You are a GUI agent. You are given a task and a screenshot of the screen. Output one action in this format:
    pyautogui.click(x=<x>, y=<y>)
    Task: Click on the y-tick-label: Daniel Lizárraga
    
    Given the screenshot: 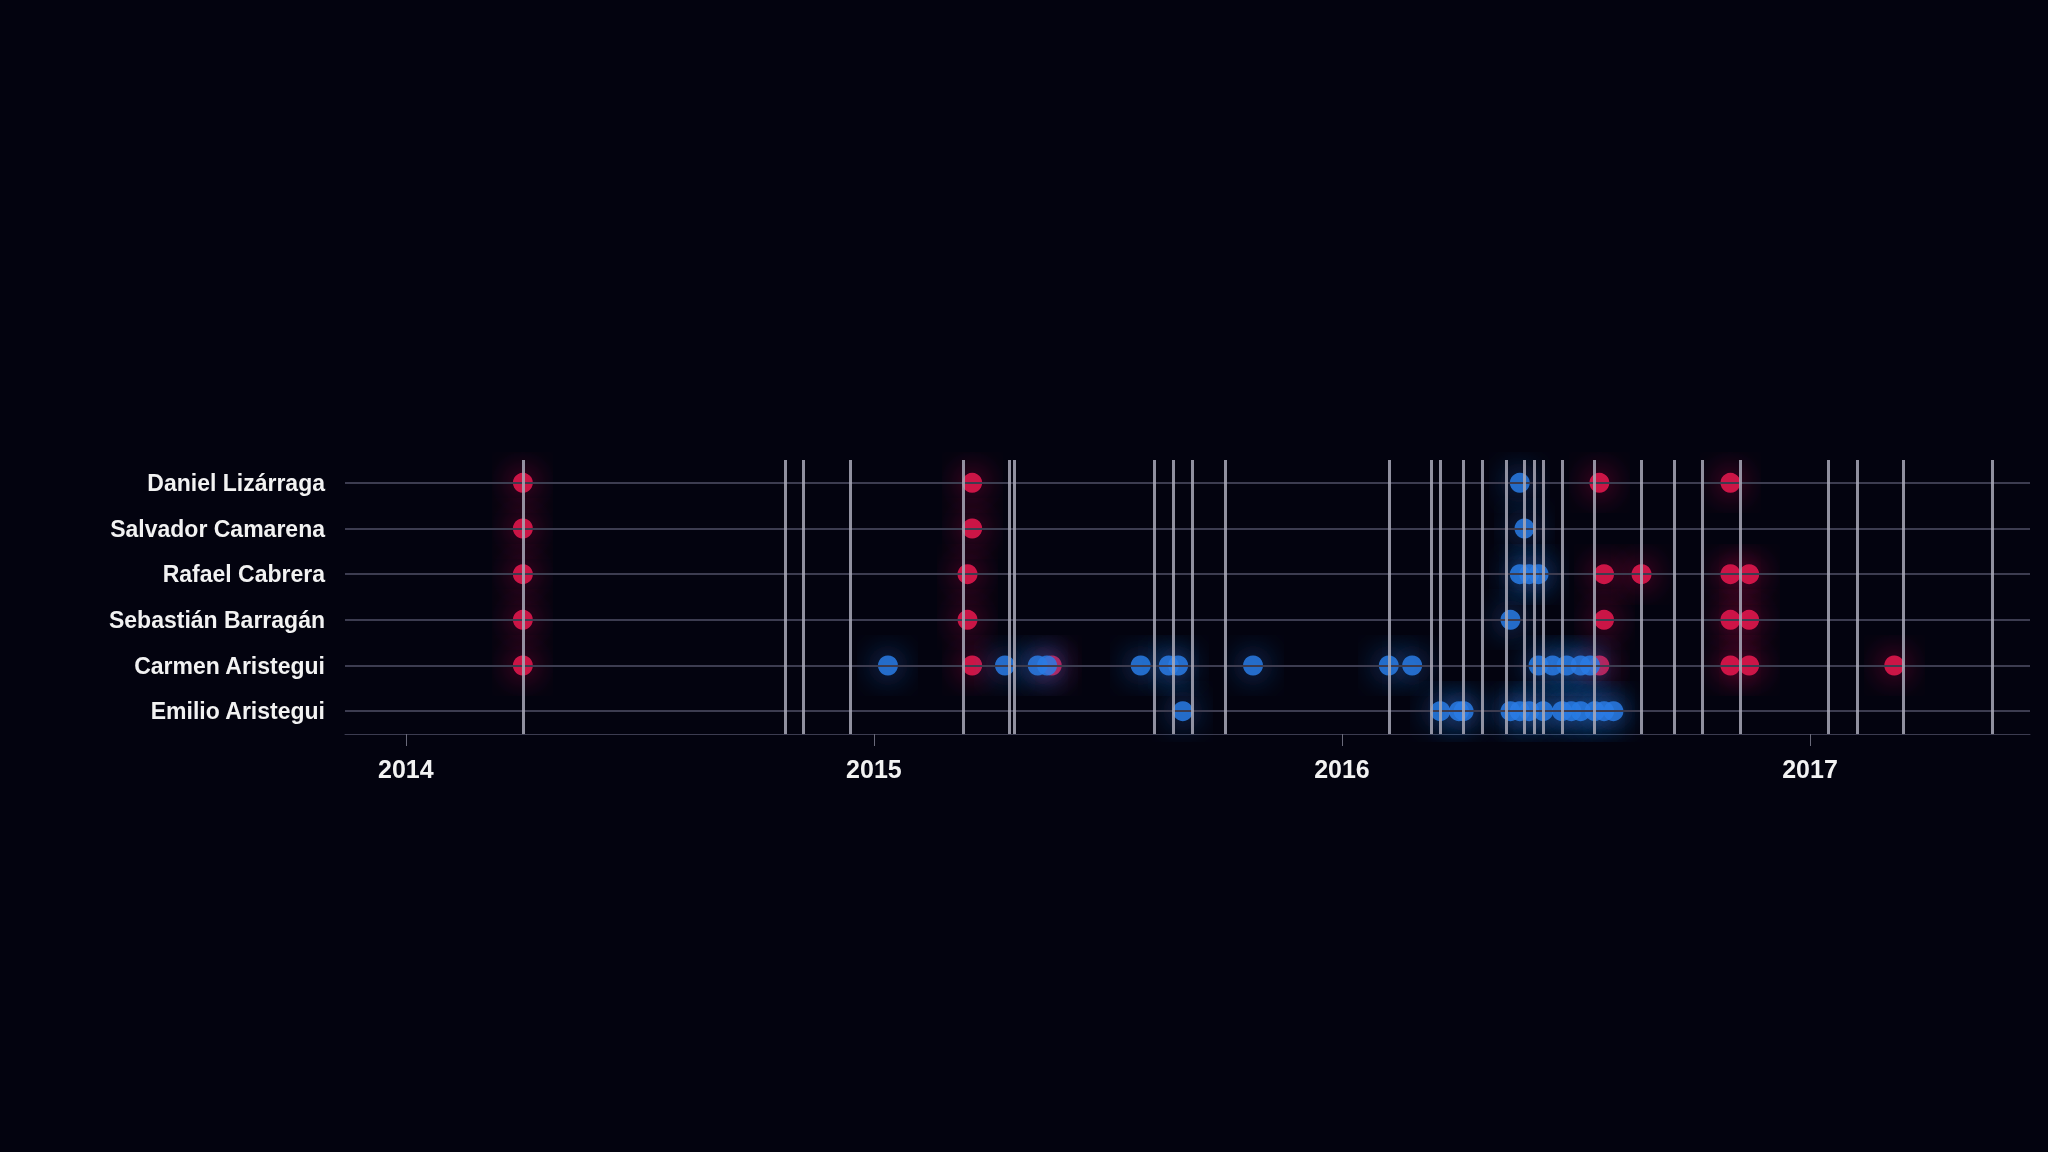 What is the action you would take?
    pyautogui.click(x=236, y=482)
    